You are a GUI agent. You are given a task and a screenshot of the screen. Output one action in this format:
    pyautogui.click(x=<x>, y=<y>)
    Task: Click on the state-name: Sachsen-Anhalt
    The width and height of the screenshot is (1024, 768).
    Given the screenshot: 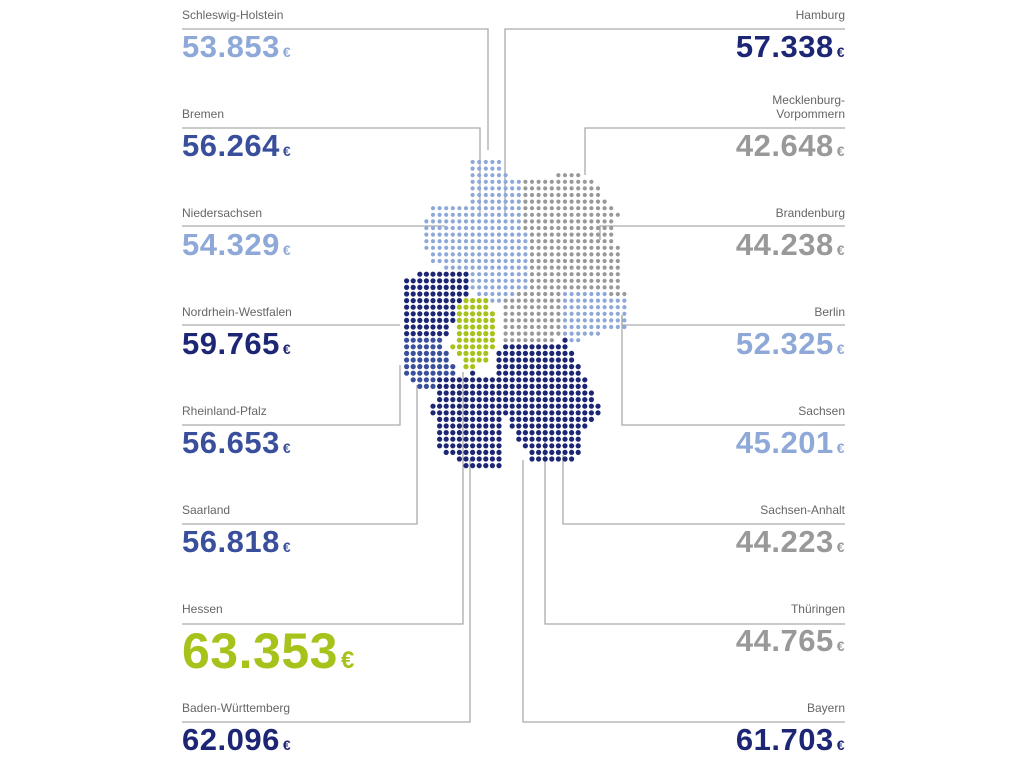 What is the action you would take?
    pyautogui.click(x=802, y=510)
    